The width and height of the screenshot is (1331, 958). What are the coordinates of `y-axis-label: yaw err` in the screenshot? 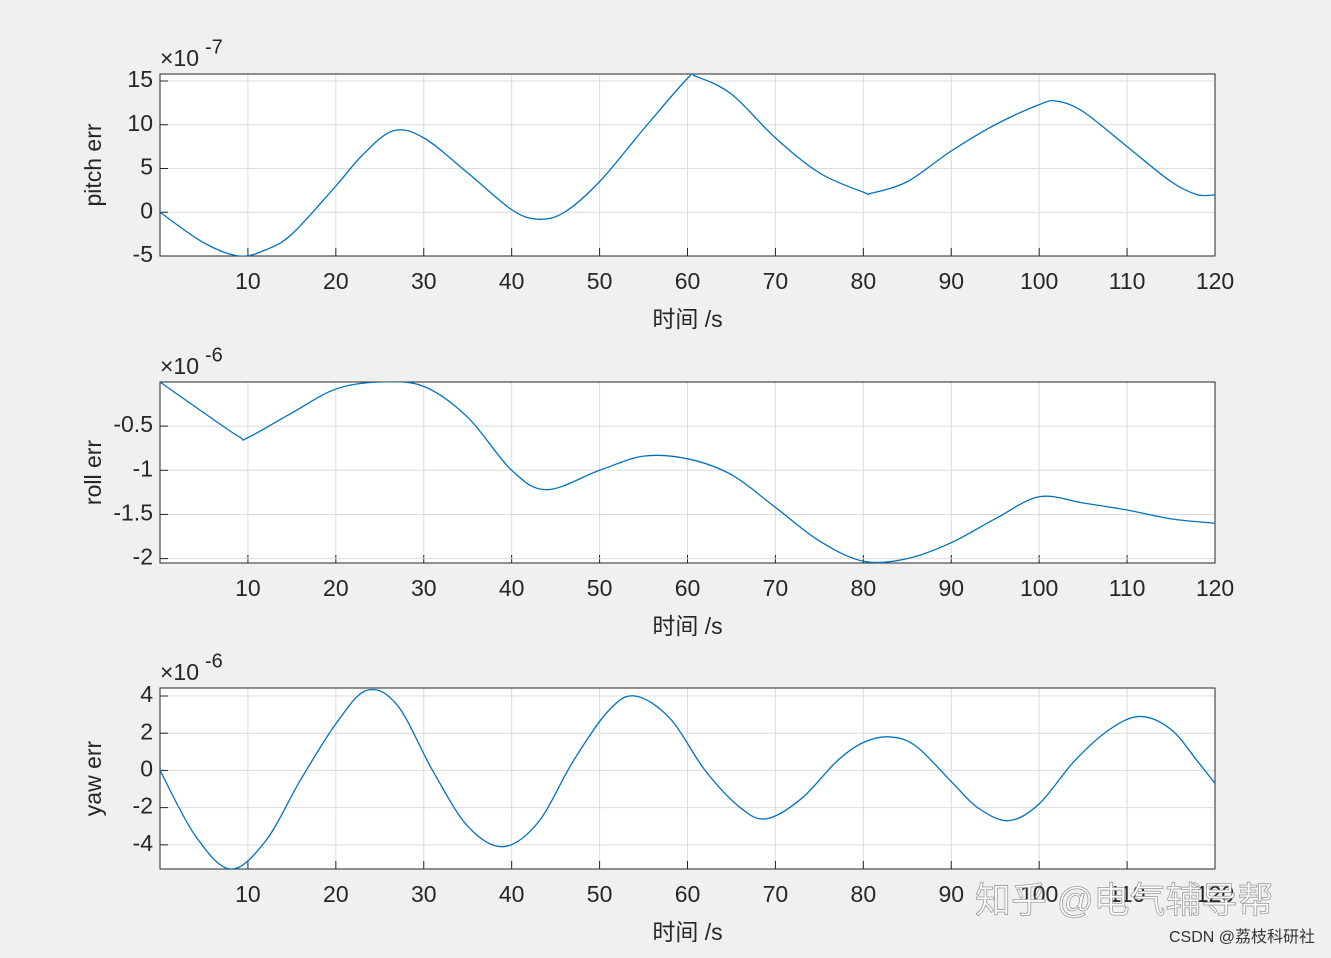 It's located at (93, 778).